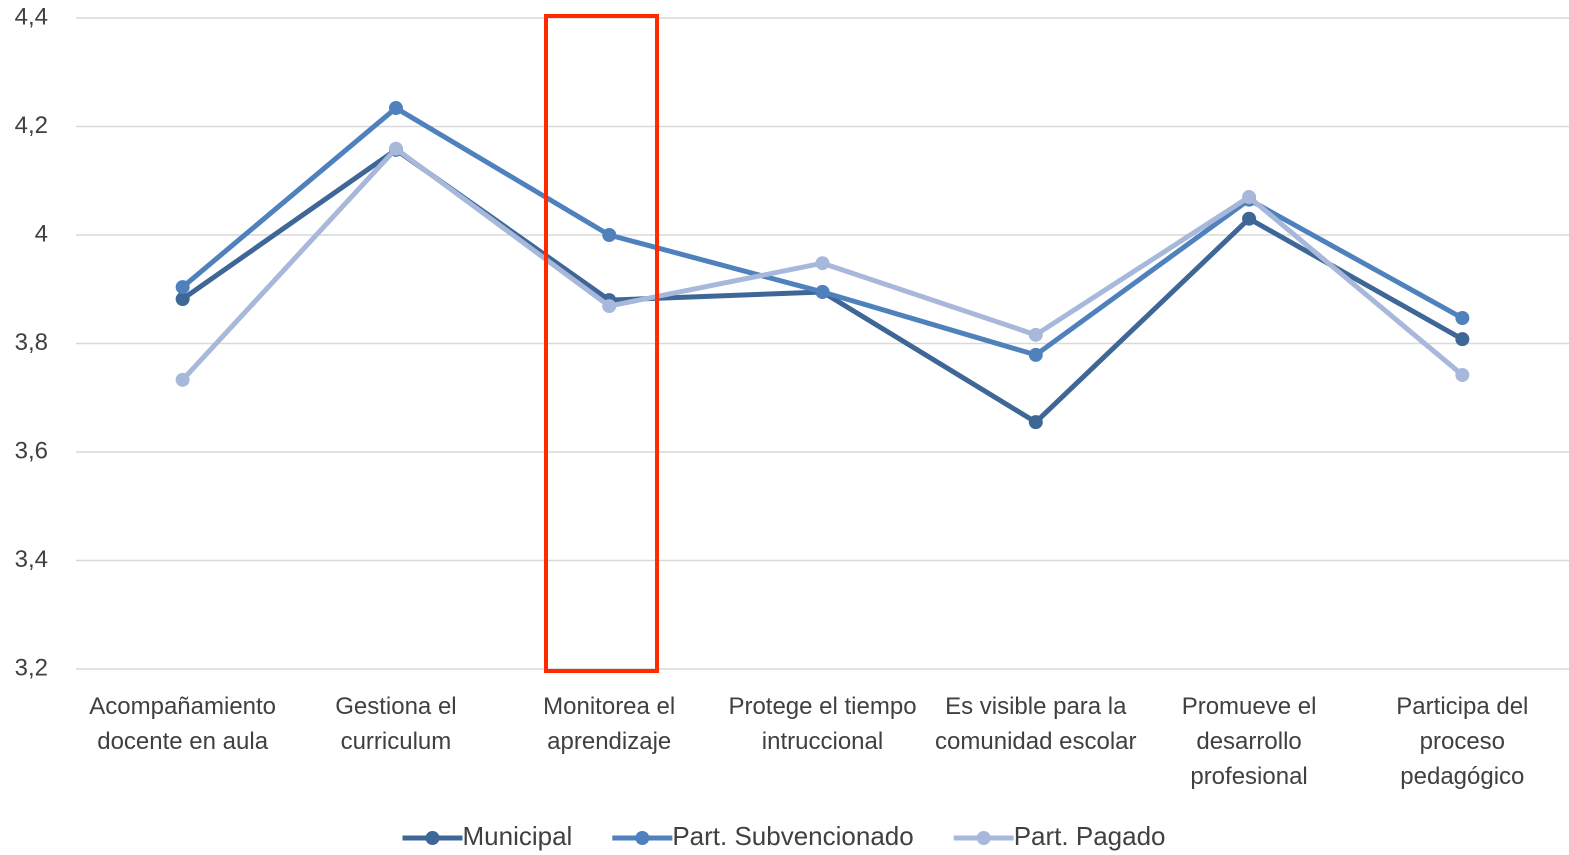 This screenshot has height=855, width=1569. I want to click on legend: Municipal Part. Subvencionado Part. Pagado, so click(784, 836).